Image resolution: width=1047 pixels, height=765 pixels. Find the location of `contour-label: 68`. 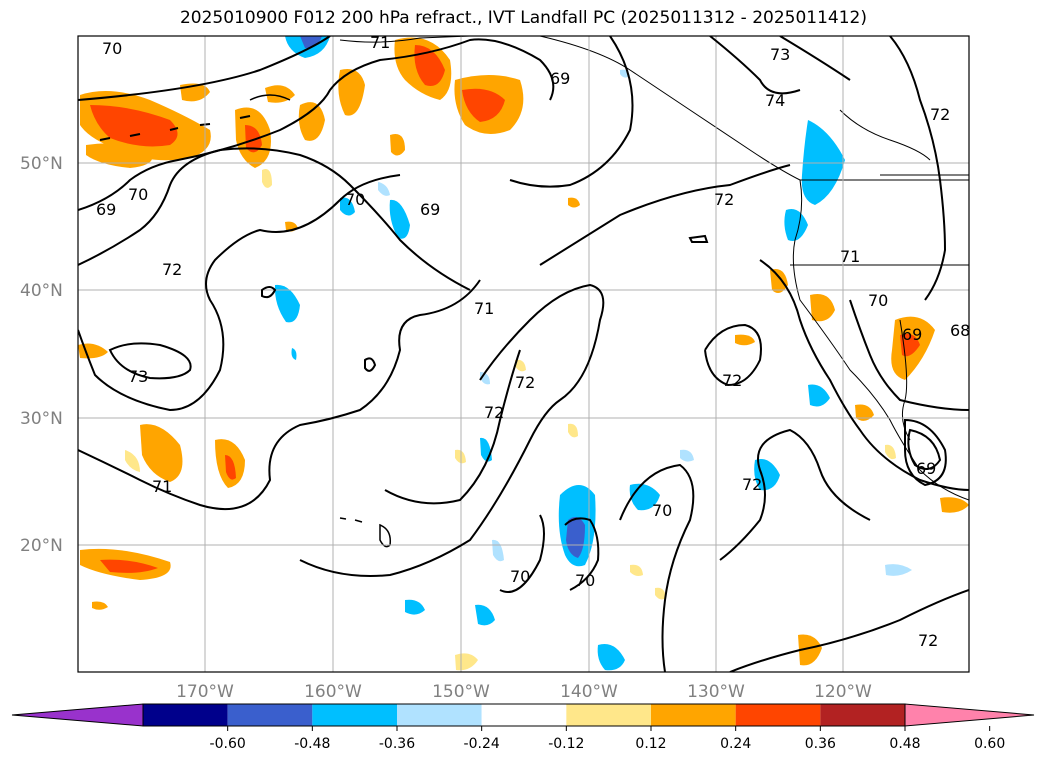

contour-label: 68 is located at coordinates (960, 330).